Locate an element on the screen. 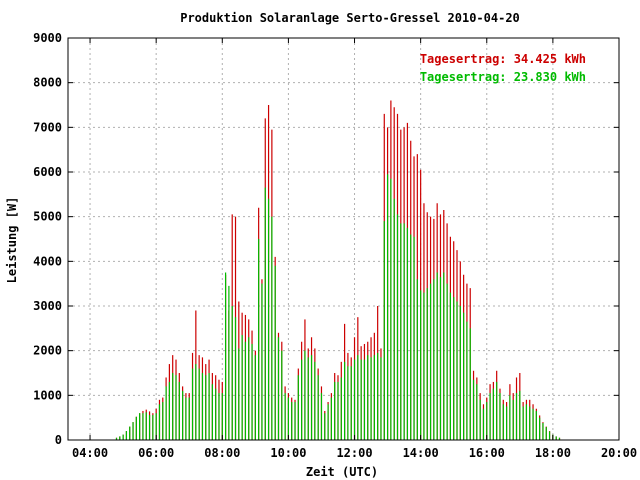 The height and width of the screenshot is (480, 640). x-tick-label: 08:00 is located at coordinates (222, 453).